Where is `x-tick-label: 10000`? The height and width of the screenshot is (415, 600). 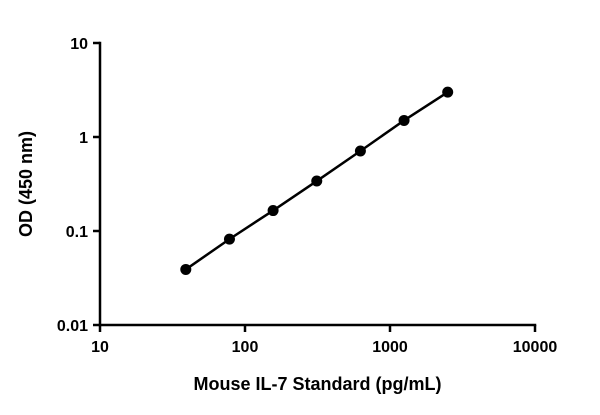
x-tick-label: 10000 is located at coordinates (535, 347).